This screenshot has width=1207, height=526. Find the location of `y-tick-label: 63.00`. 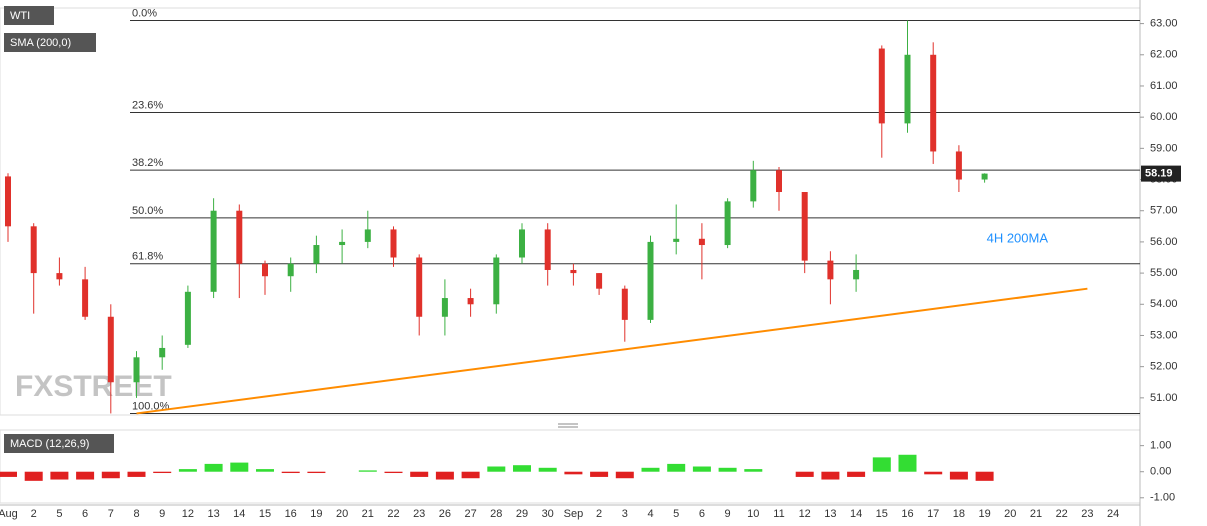

y-tick-label: 63.00 is located at coordinates (1164, 24).